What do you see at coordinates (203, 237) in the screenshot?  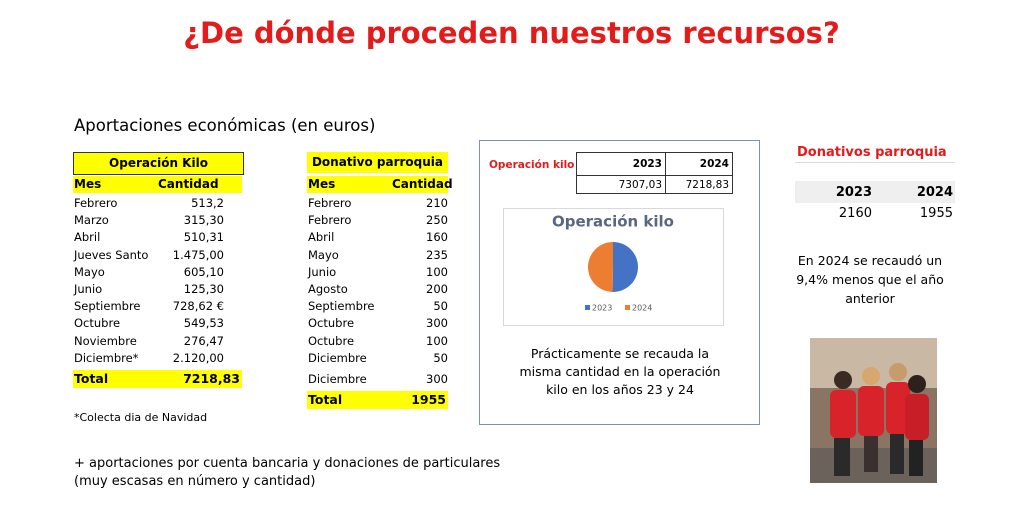 I see `amount: 510,31` at bounding box center [203, 237].